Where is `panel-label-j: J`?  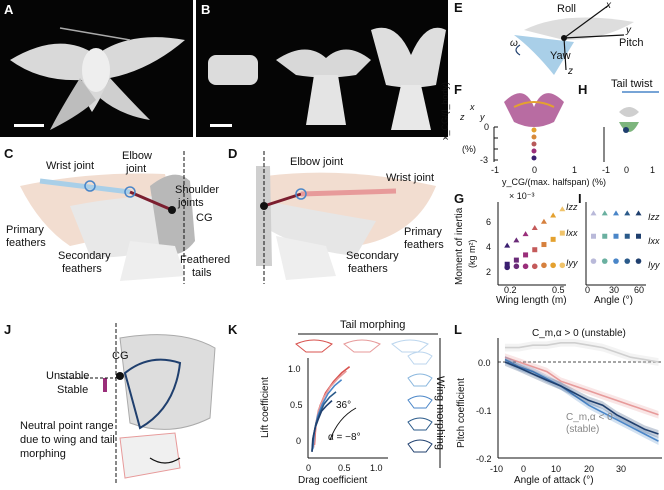
panel-label-j: J is located at coordinates (8, 329).